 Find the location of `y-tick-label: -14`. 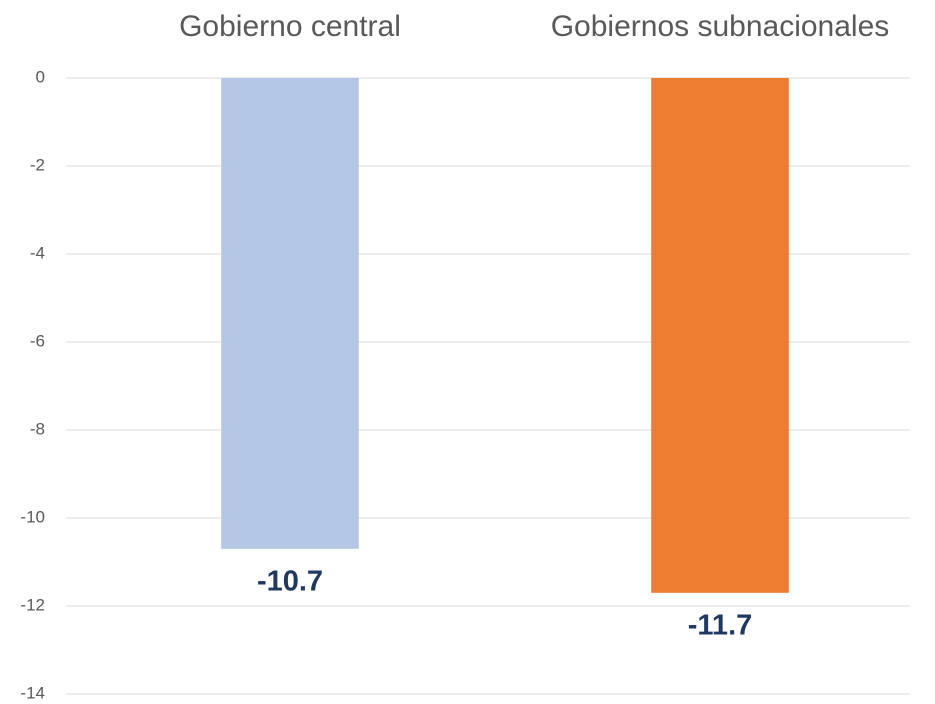

y-tick-label: -14 is located at coordinates (32, 692).